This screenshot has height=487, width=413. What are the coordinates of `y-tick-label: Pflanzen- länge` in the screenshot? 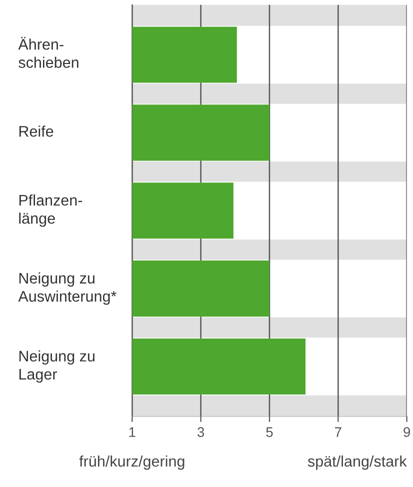 It's located at (50, 210).